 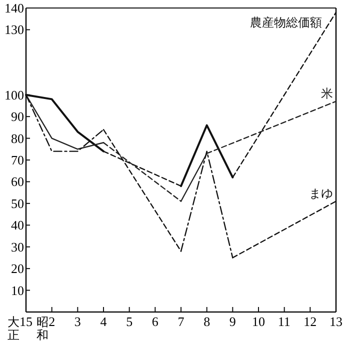 I want to click on y-tick-label: 80, so click(x=17, y=138).